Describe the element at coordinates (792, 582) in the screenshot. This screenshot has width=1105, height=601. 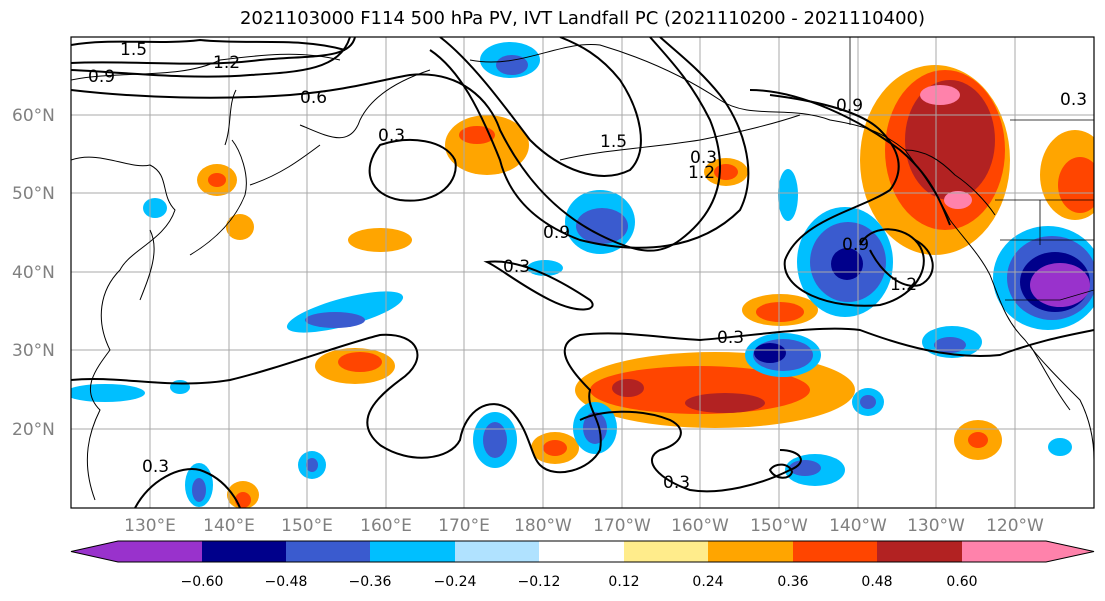
I see `cb-label-7: 0.36` at that location.